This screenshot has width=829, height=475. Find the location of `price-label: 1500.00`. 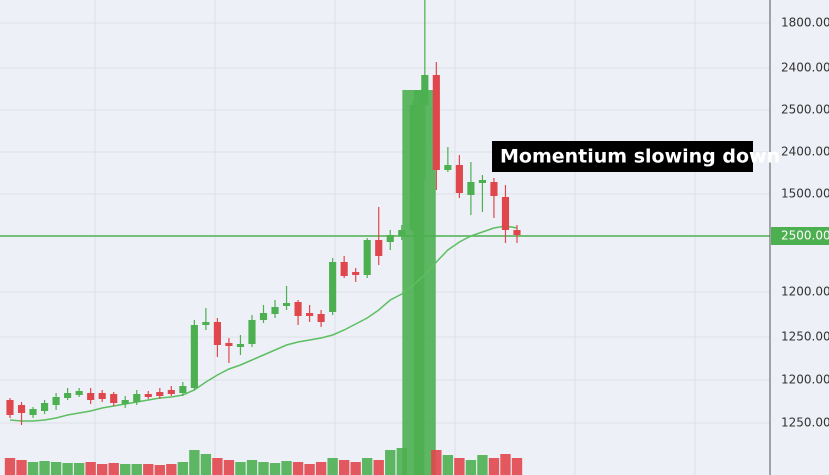

price-label: 1500.00 is located at coordinates (805, 194).